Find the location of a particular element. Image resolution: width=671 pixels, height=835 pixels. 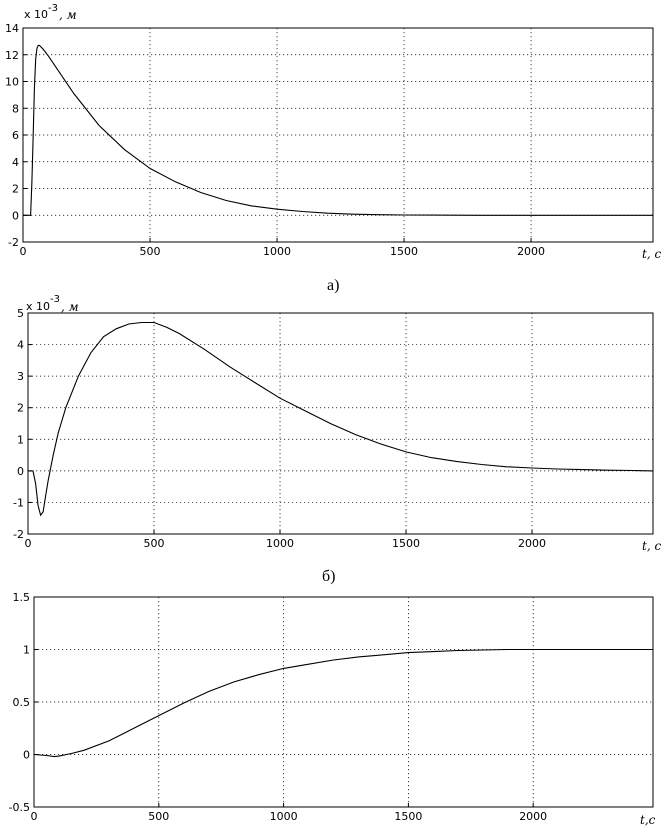

y-tick-label: 10 is located at coordinates (12, 82).